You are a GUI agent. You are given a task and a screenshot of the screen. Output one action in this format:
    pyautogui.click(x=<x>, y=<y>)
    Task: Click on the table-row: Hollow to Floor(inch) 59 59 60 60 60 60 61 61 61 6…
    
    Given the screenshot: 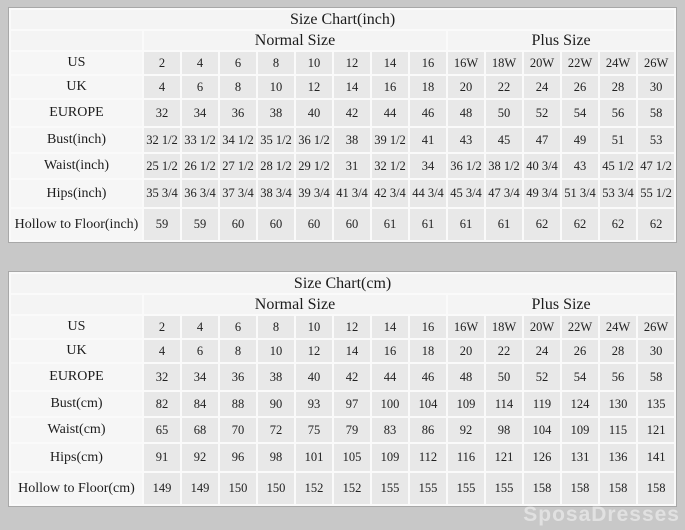 What is the action you would take?
    pyautogui.click(x=343, y=224)
    